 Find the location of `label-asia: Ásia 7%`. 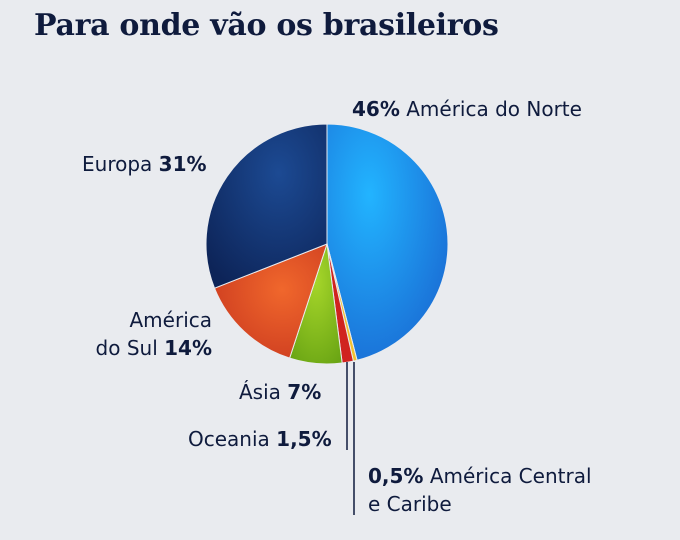

label-asia: Ásia 7% is located at coordinates (280, 392).